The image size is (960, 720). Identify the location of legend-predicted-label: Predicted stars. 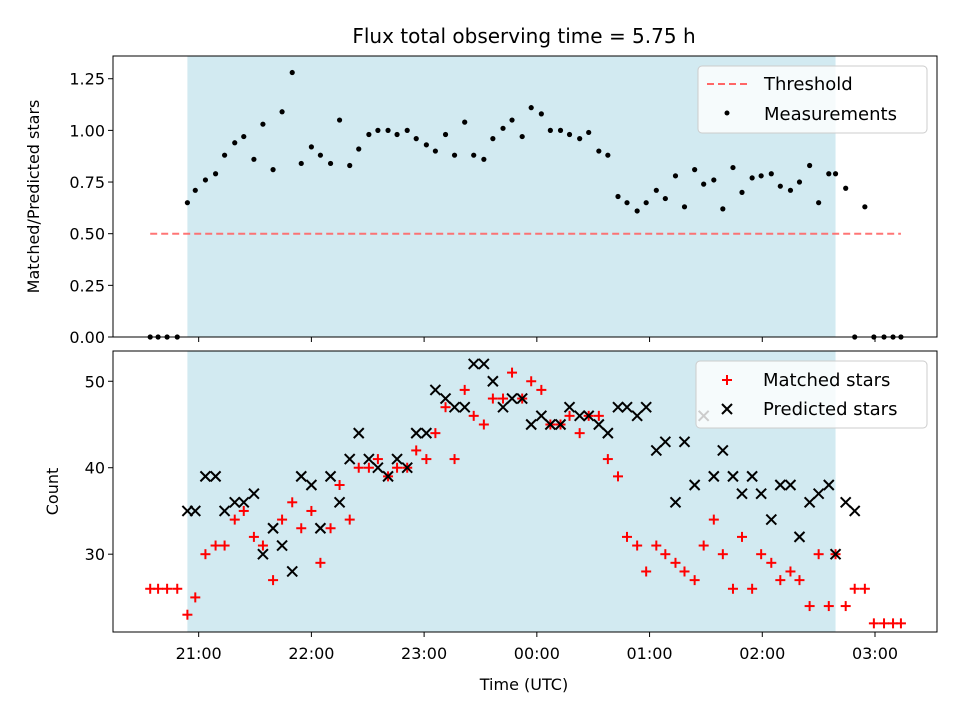
(830, 409).